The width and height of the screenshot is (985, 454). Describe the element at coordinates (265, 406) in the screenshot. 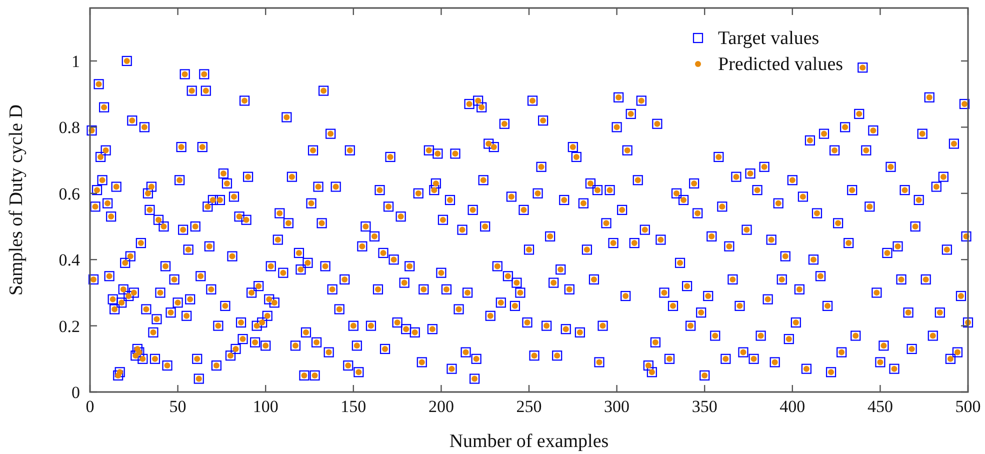

I see `x-tick-label: 100` at that location.